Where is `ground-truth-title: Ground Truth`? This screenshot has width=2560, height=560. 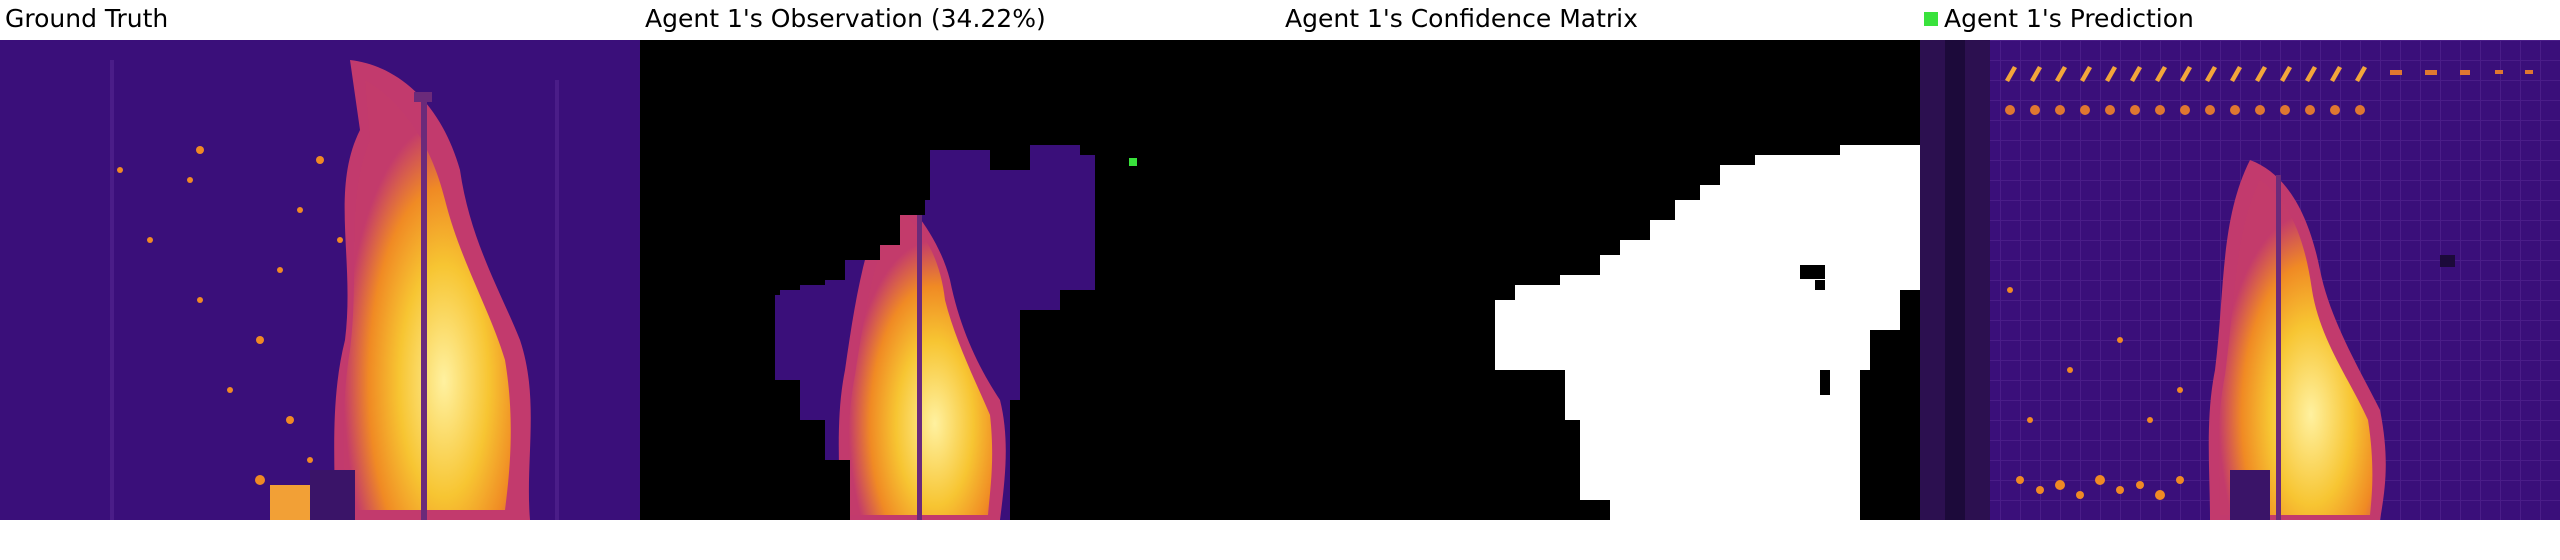
ground-truth-title: Ground Truth is located at coordinates (87, 18).